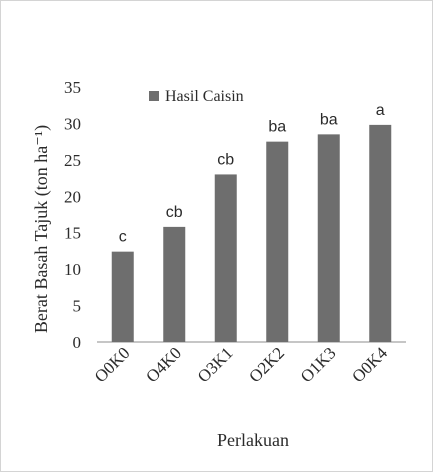  What do you see at coordinates (215, 364) in the screenshot?
I see `x-tick-label: O3K1` at bounding box center [215, 364].